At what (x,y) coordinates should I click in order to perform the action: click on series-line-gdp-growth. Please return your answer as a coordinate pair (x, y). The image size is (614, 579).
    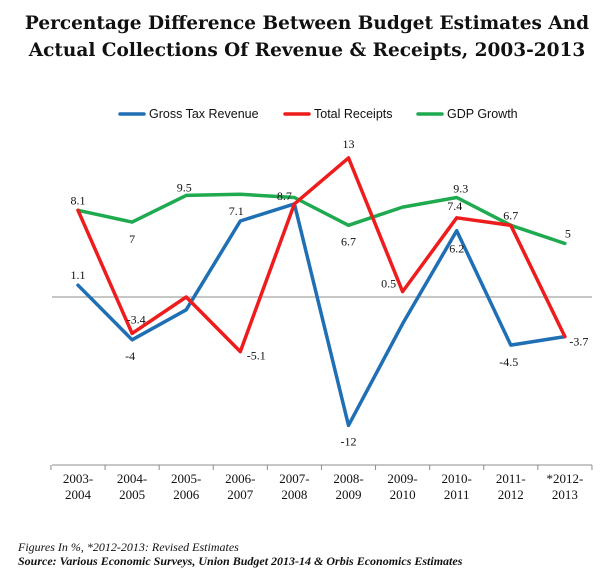
    Looking at the image, I should click on (321, 219).